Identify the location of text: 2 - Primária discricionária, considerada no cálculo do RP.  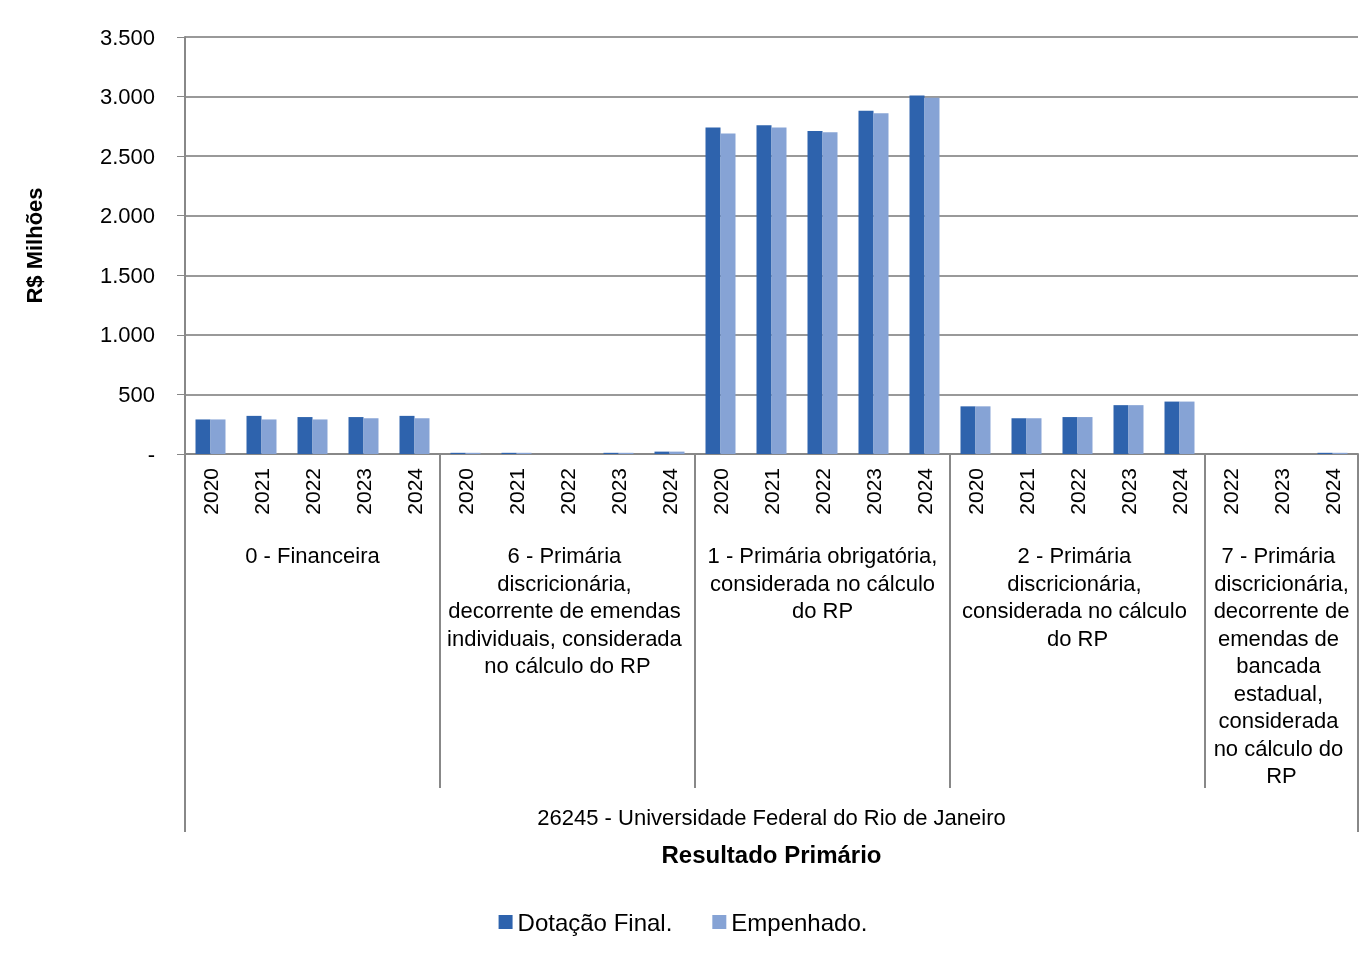
(1077, 597).